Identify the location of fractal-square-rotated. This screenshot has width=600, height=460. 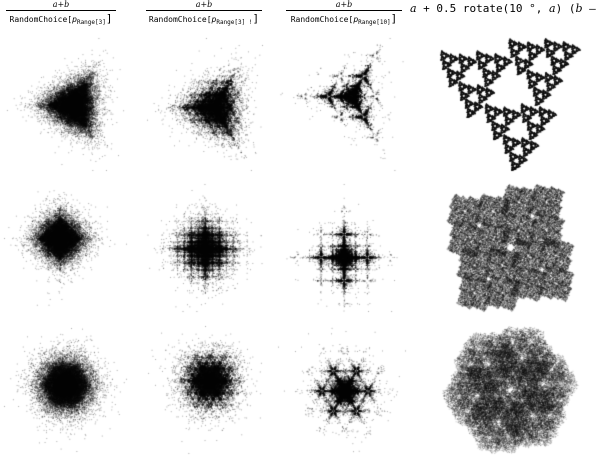
(510, 247).